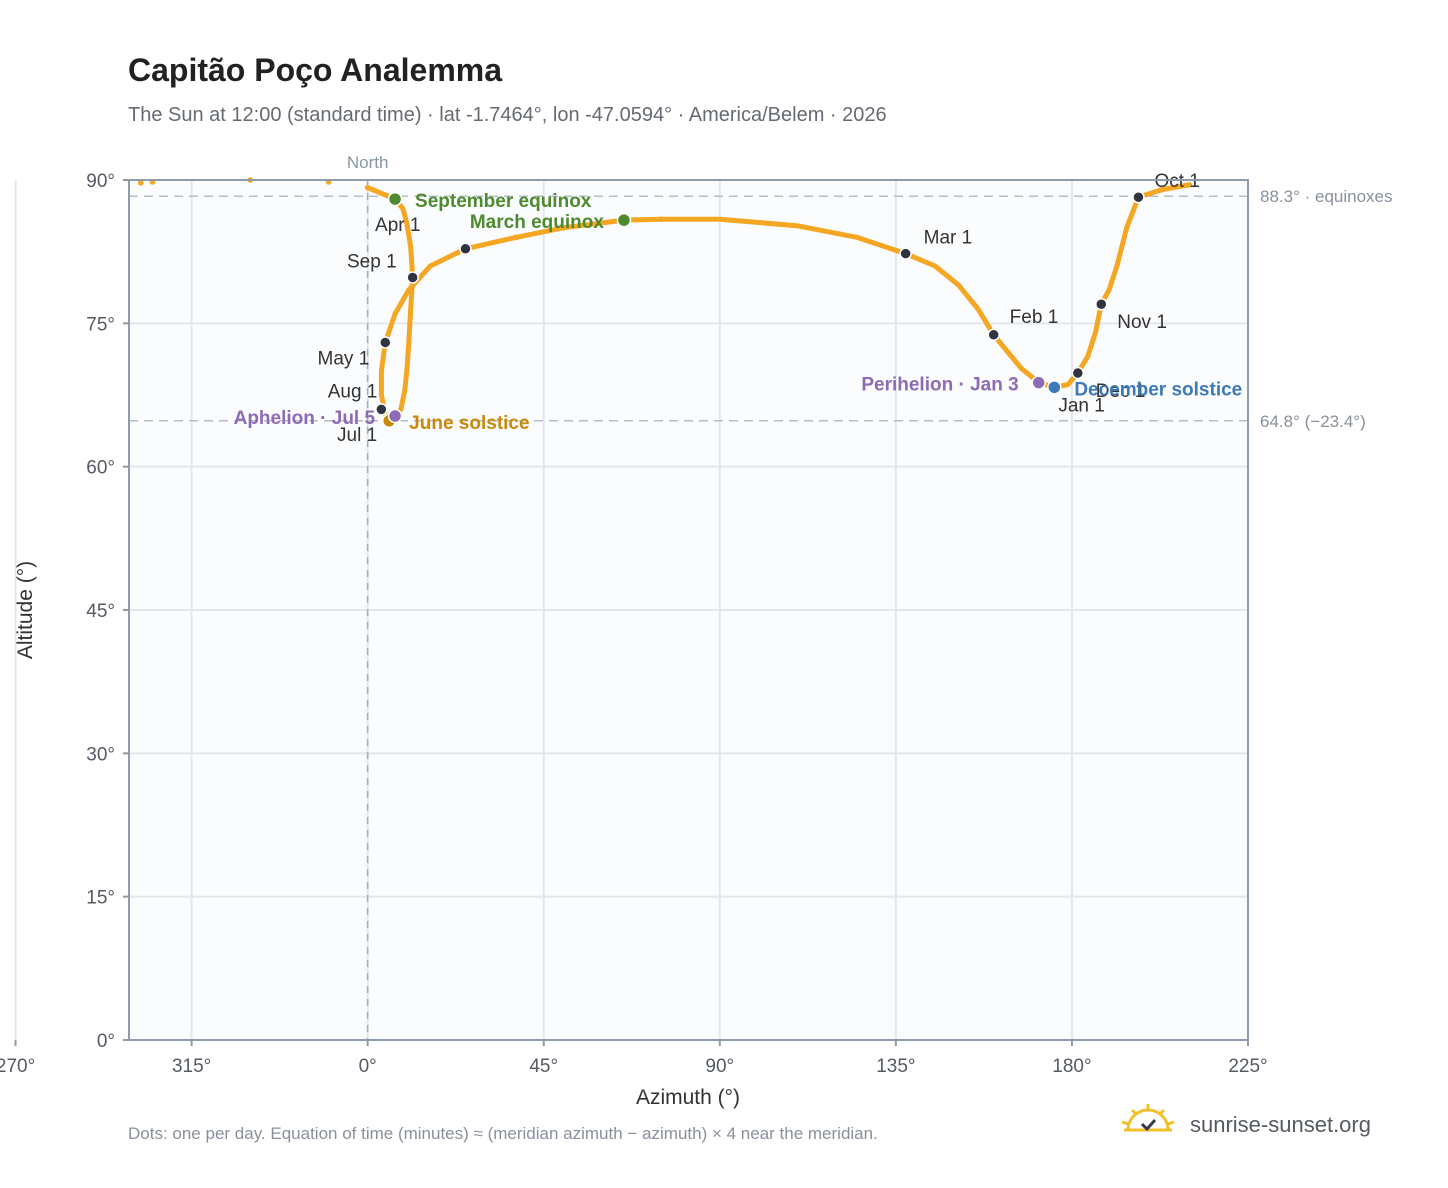  Describe the element at coordinates (719, 1066) in the screenshot. I see `x-tick-label: 90°` at that location.